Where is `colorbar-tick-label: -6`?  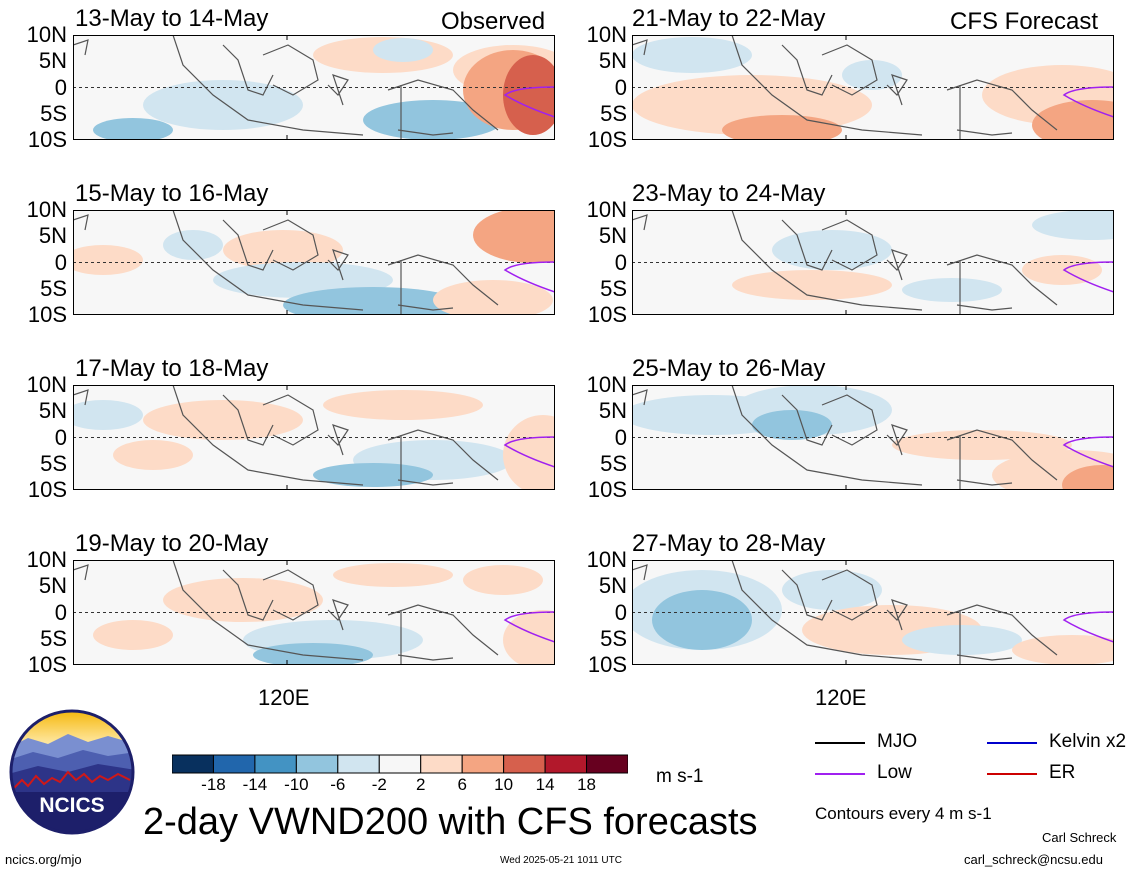
colorbar-tick-label: -6 is located at coordinates (338, 784).